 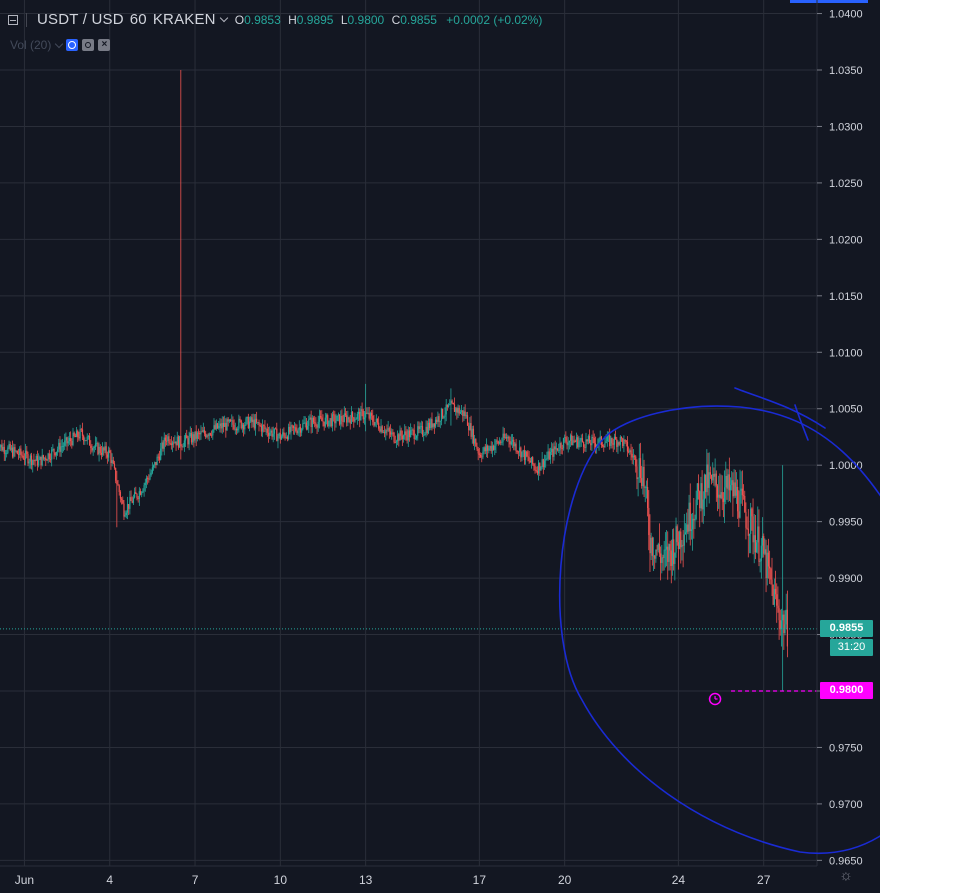 What do you see at coordinates (88, 45) in the screenshot?
I see `gear-icon` at bounding box center [88, 45].